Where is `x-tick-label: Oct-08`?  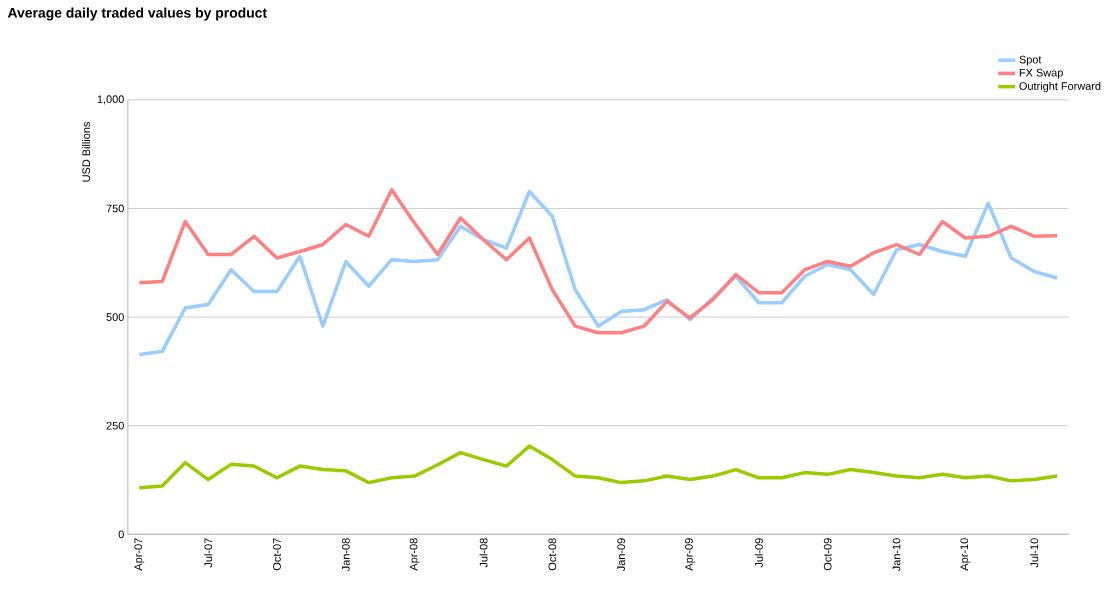
x-tick-label: Oct-08 is located at coordinates (552, 554).